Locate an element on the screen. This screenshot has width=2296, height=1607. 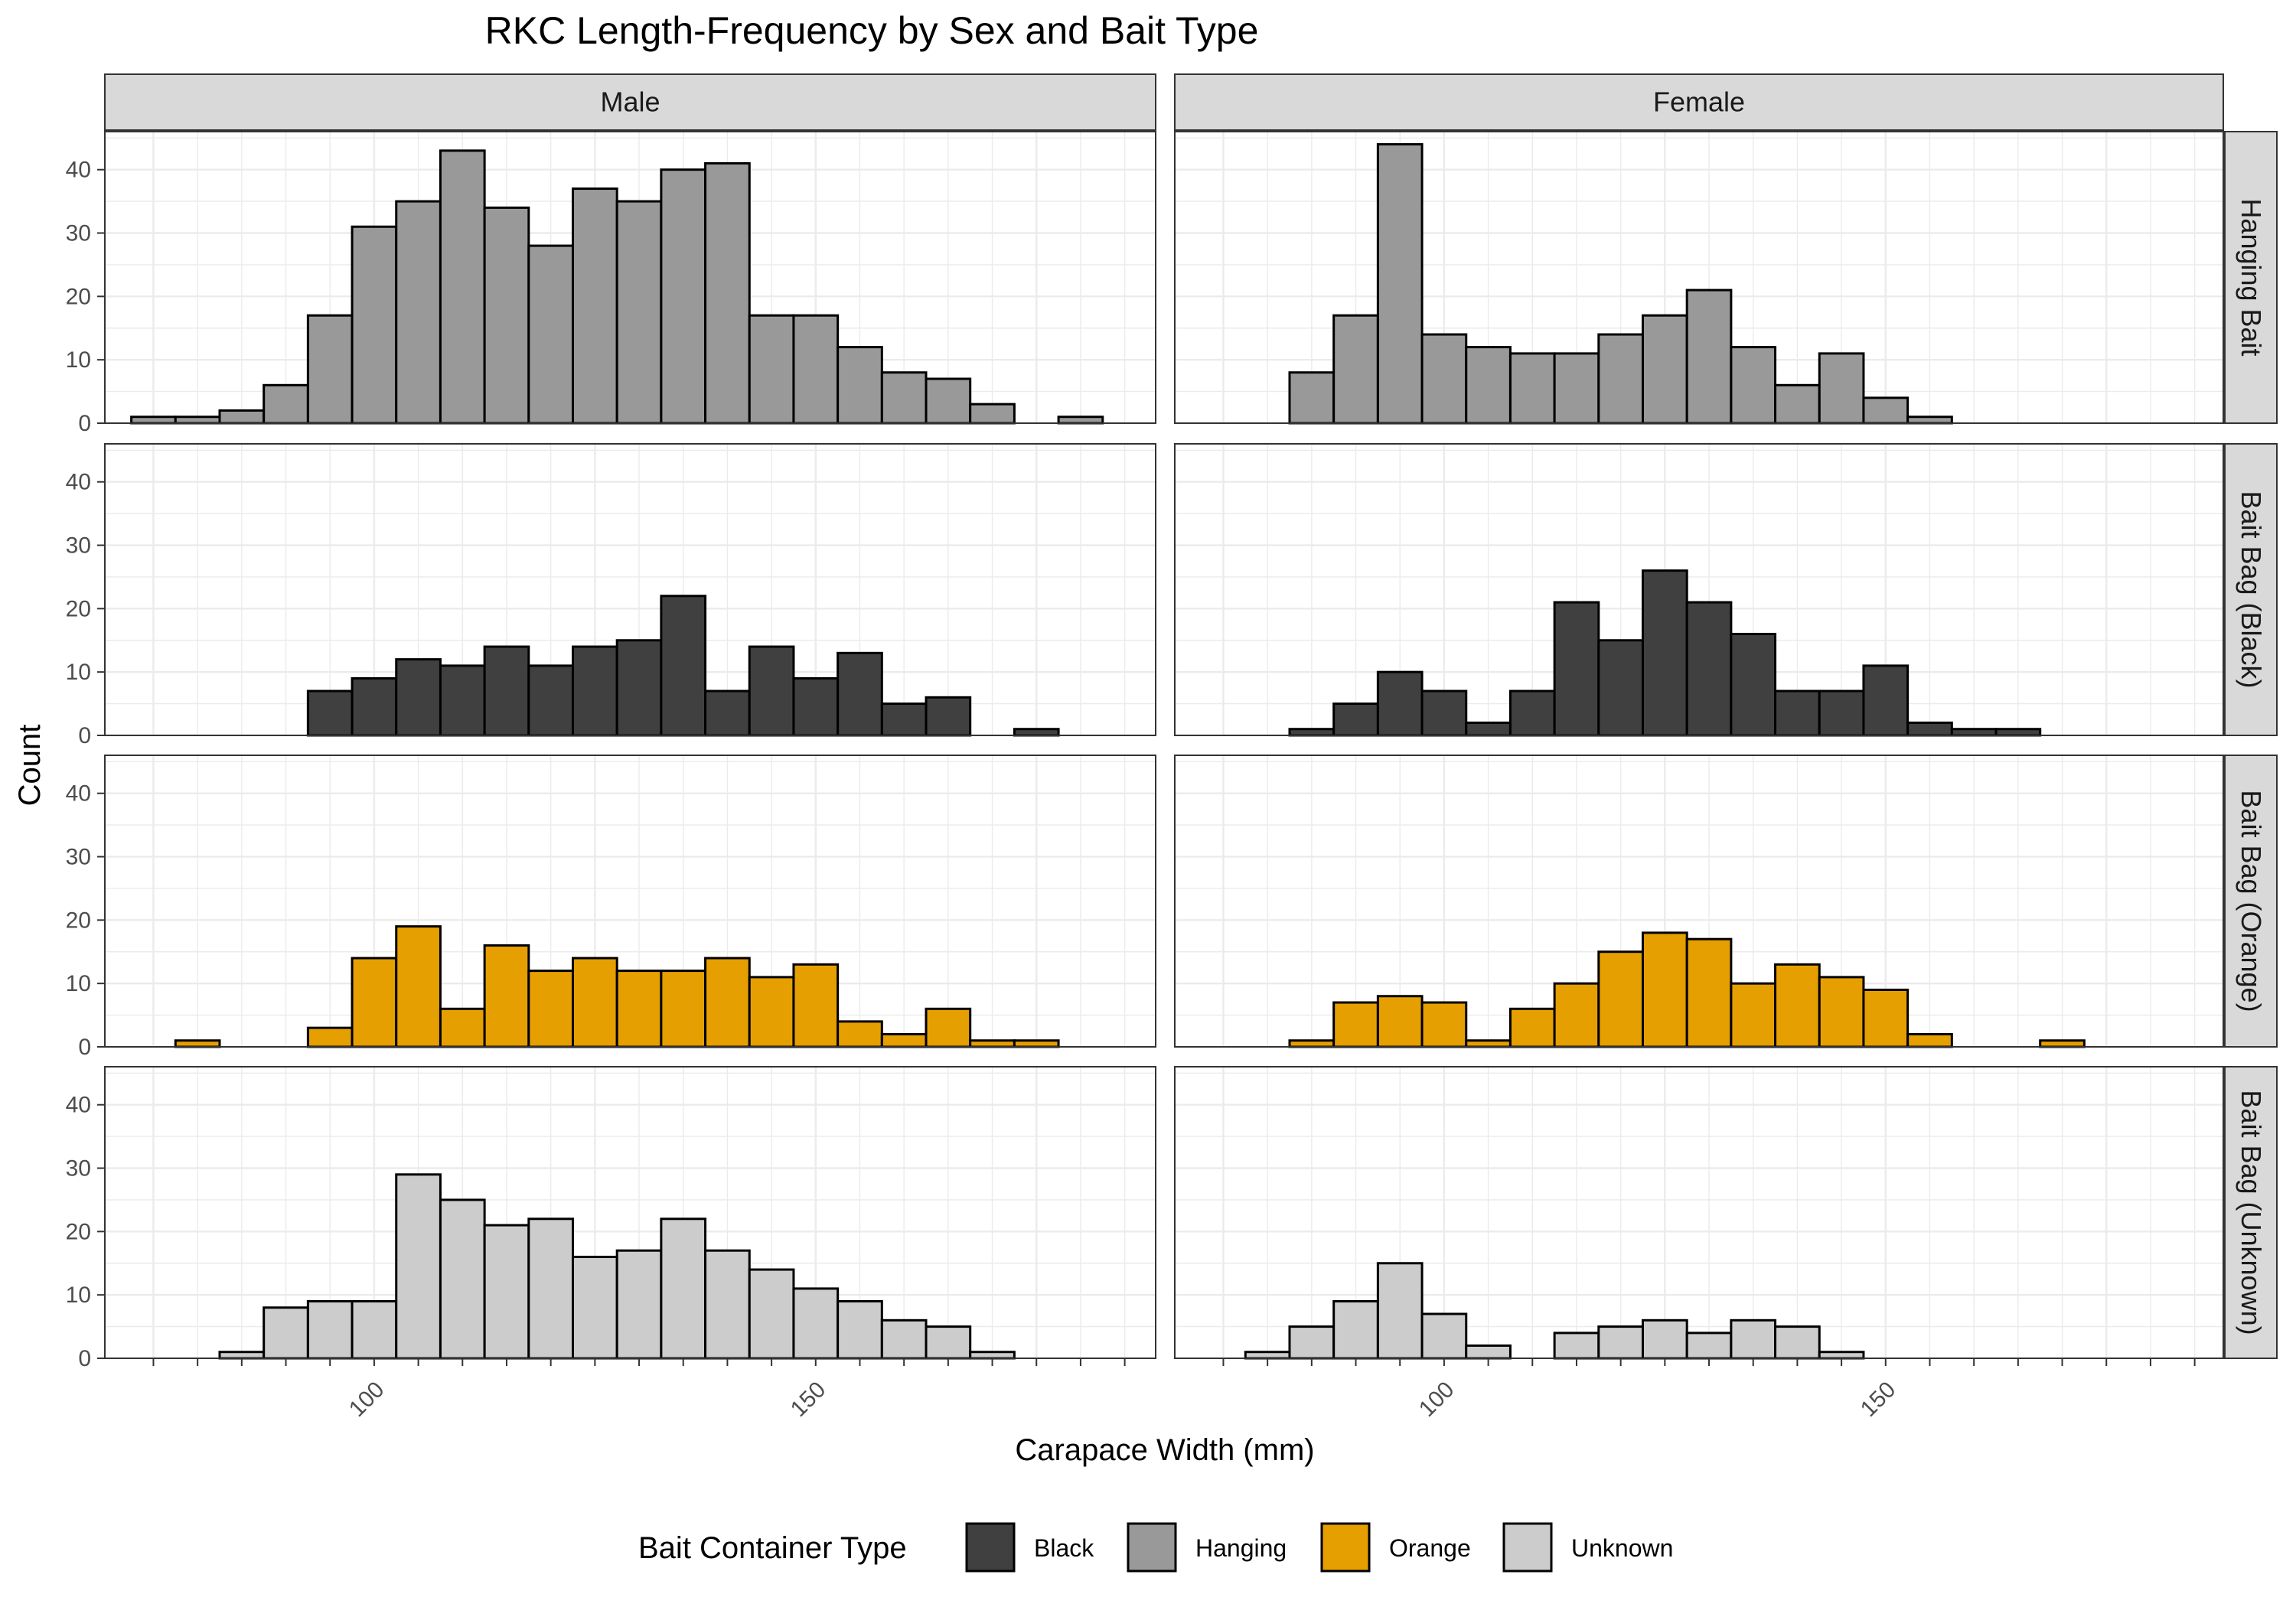
row-strip-label: Bait Bag (Unknown) is located at coordinates (2251, 1212).